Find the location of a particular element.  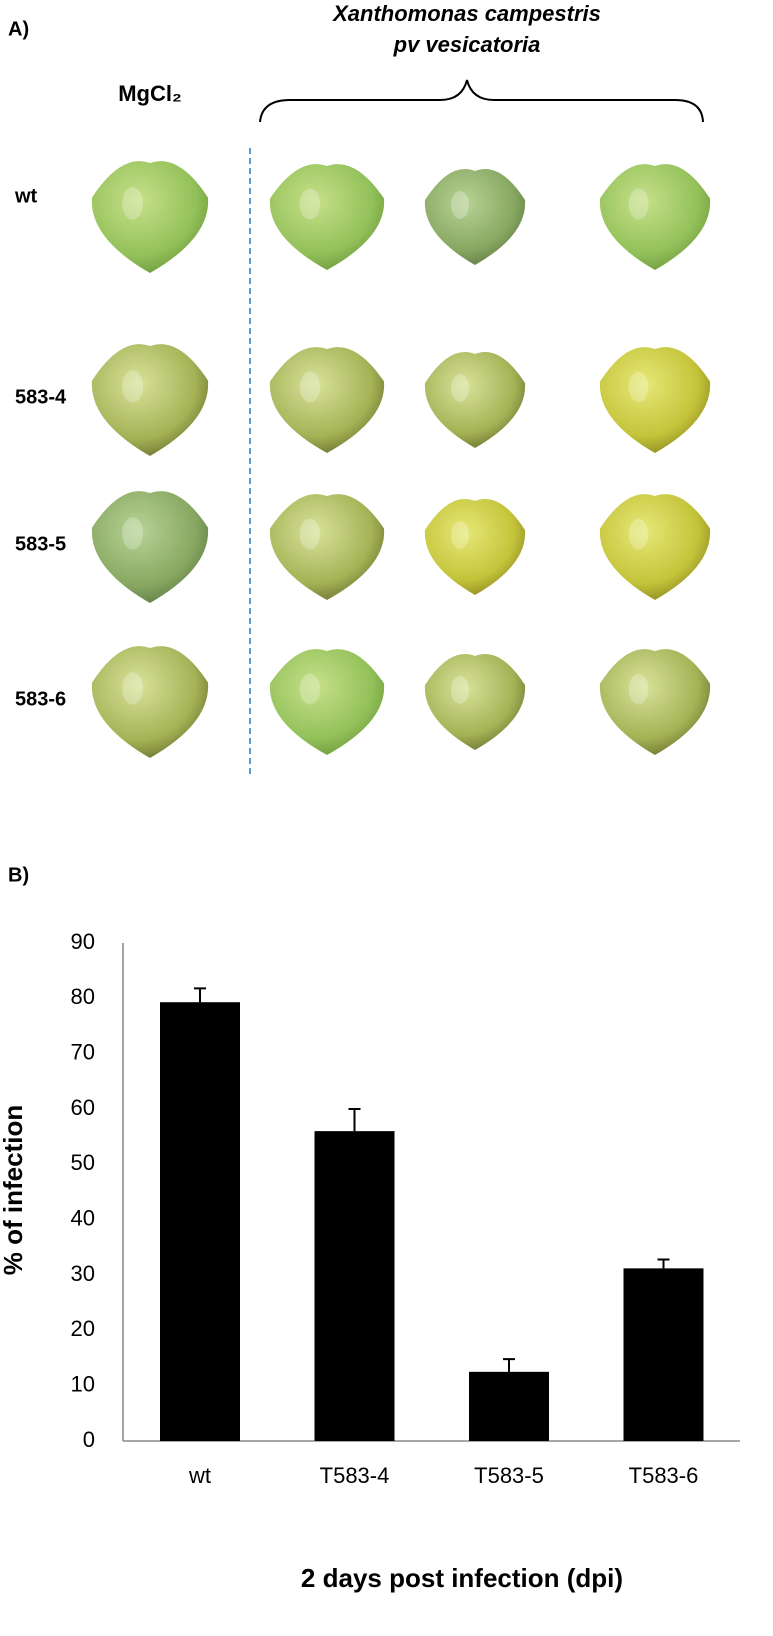

x-tick-label: T583-4 is located at coordinates (355, 1475).